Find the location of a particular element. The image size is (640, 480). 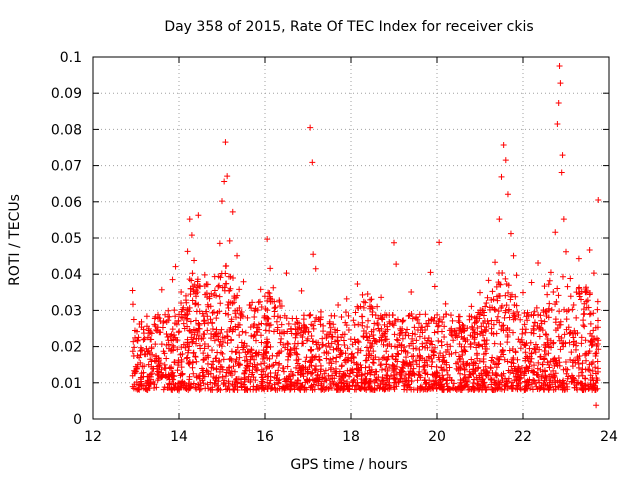

x-tick-label: 20 is located at coordinates (437, 437).